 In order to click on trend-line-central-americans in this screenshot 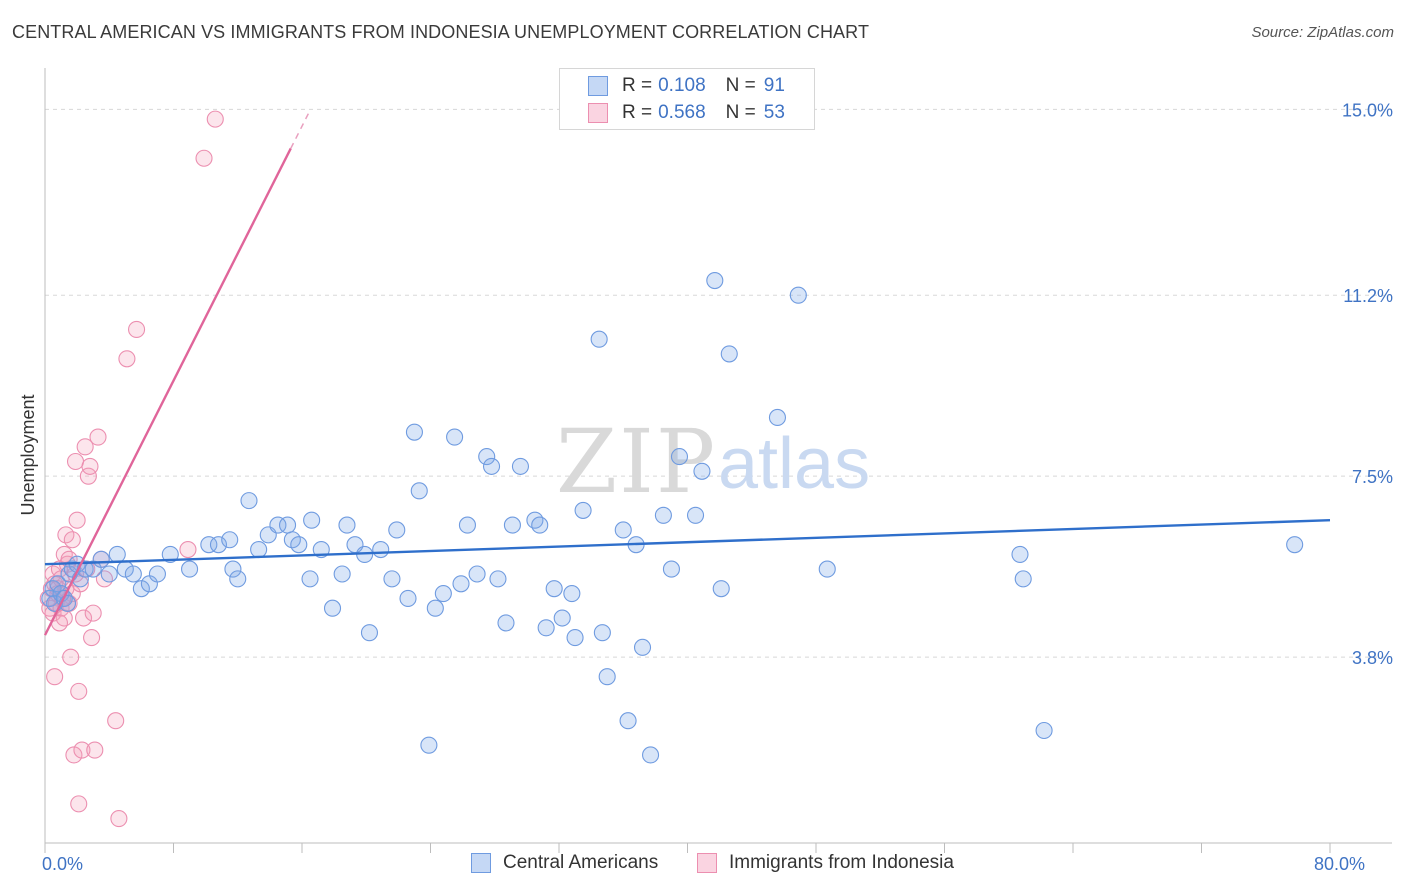, I will do `click(687, 542)`.